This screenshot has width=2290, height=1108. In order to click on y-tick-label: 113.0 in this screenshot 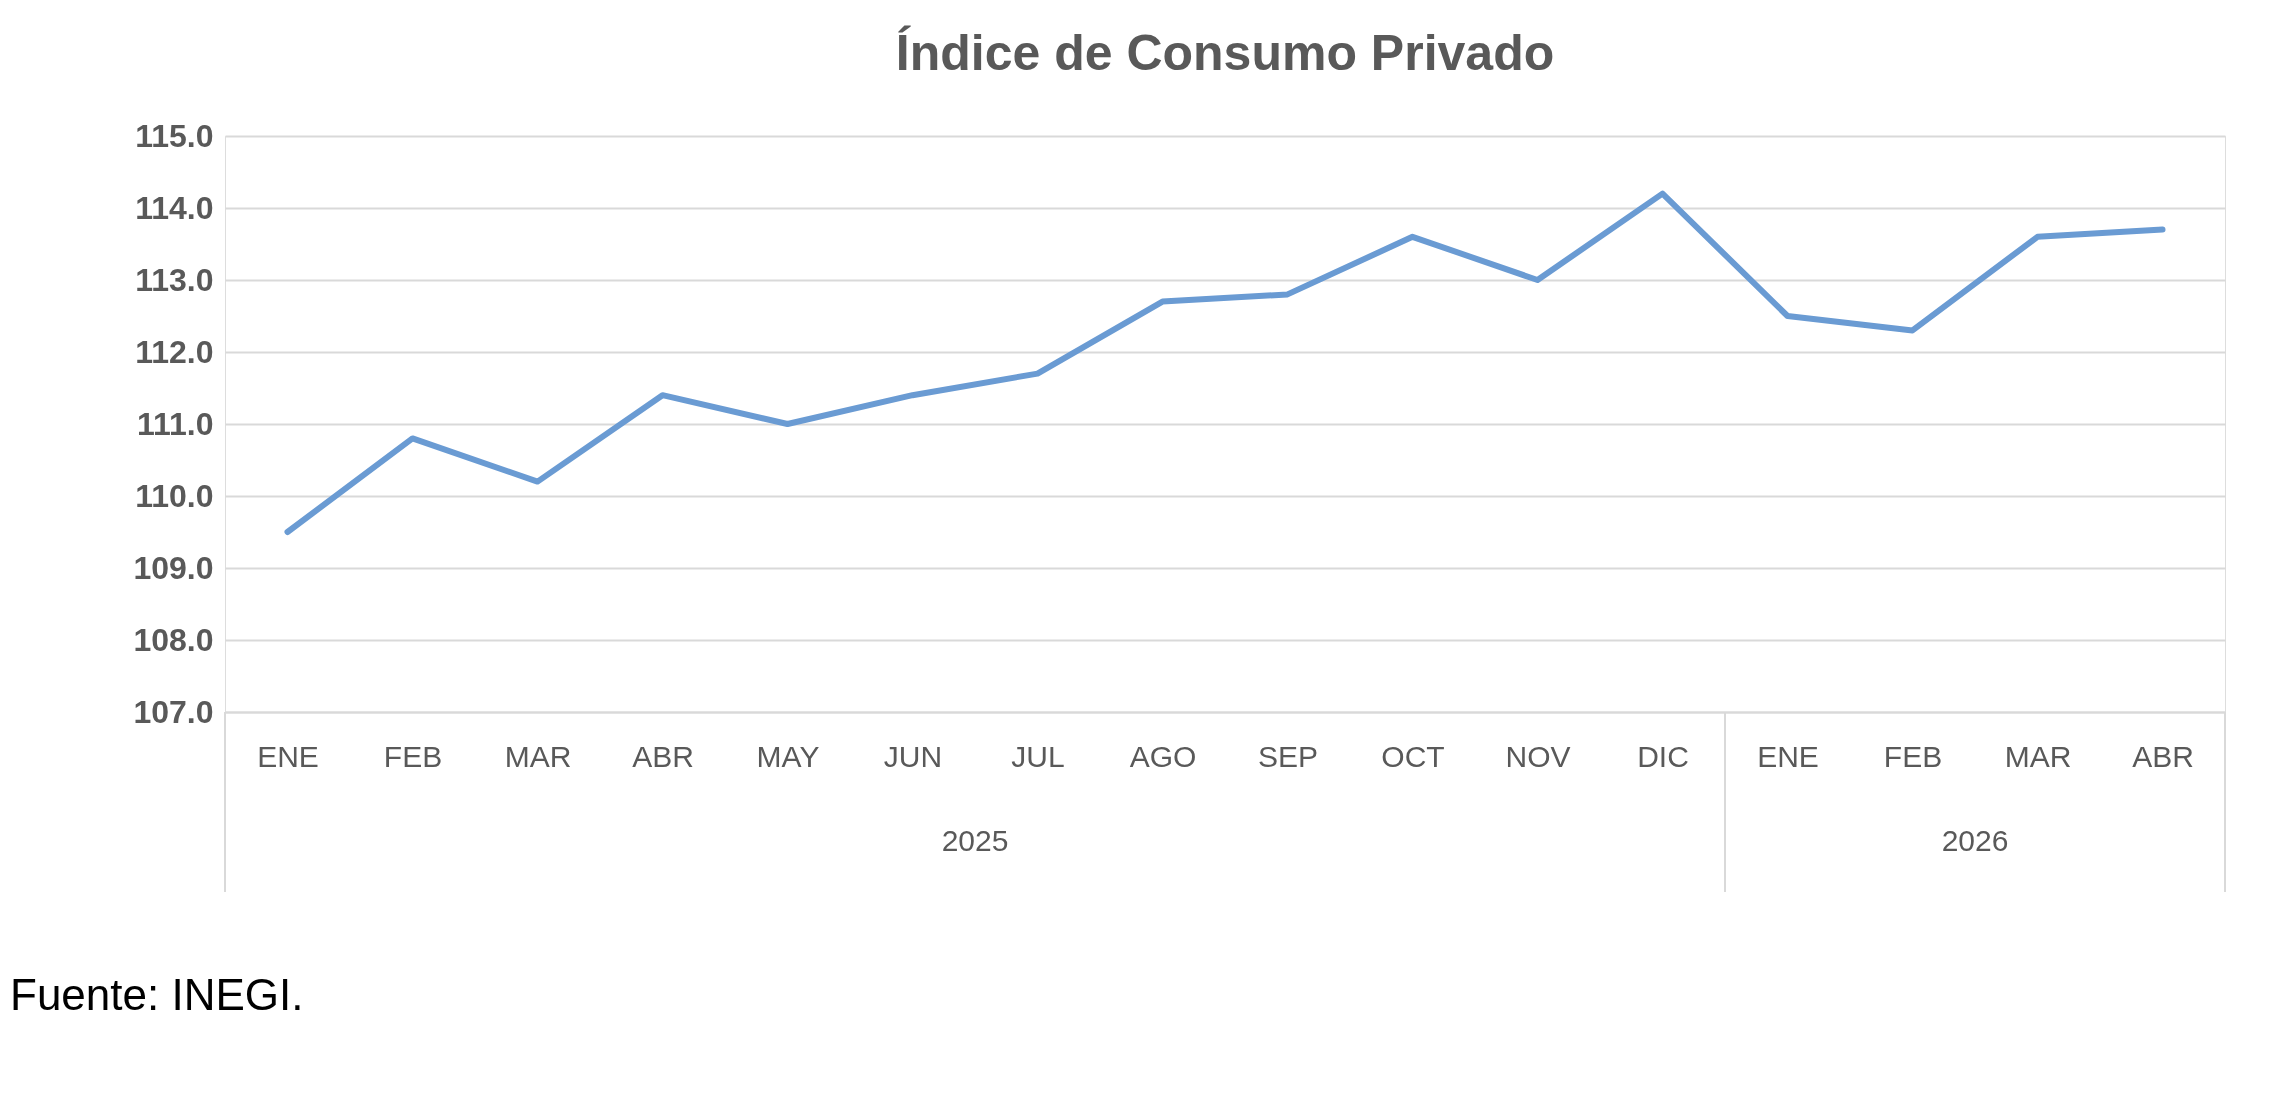, I will do `click(174, 279)`.